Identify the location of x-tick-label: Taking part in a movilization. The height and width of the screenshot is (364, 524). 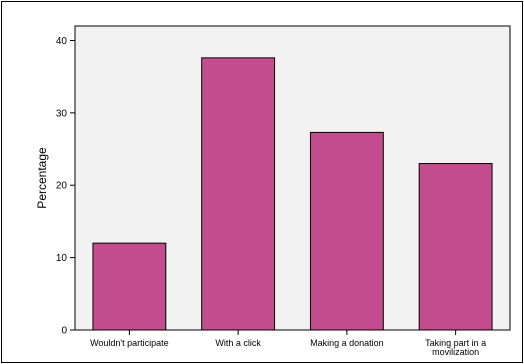
(455, 347).